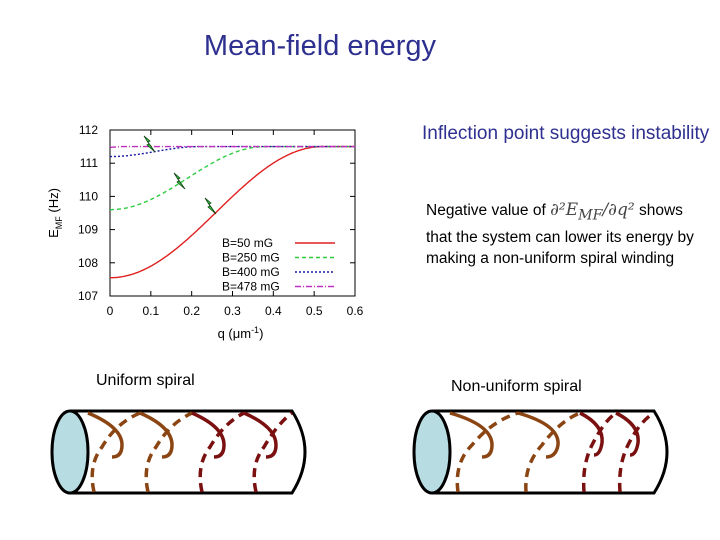 Image resolution: width=720 pixels, height=540 pixels. Describe the element at coordinates (251, 272) in the screenshot. I see `legend-label: B=400 mG` at that location.